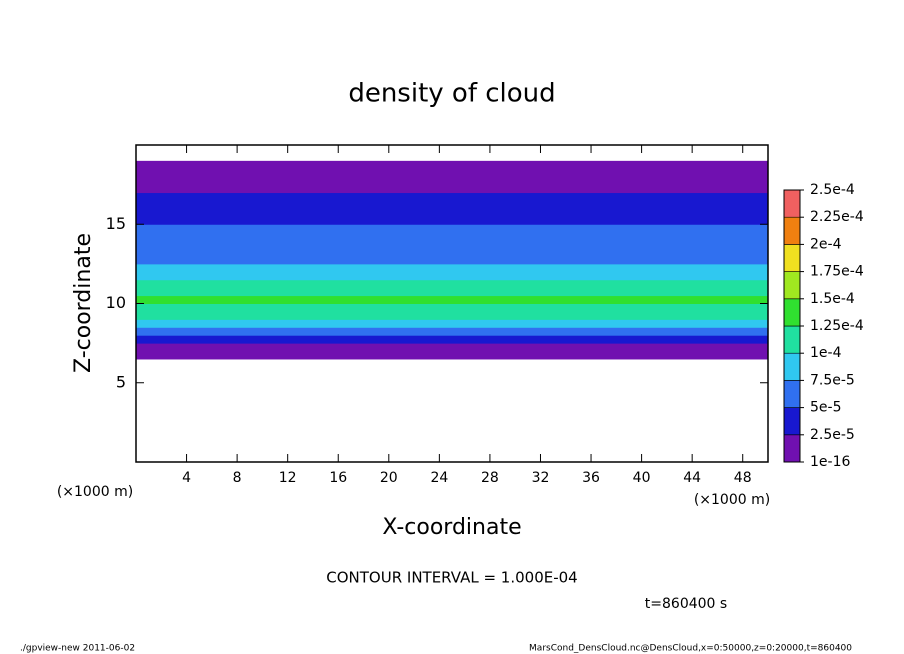 Image resolution: width=904 pixels, height=654 pixels. What do you see at coordinates (77, 649) in the screenshot?
I see `footer: ./gpview-new 2011-06-02` at bounding box center [77, 649].